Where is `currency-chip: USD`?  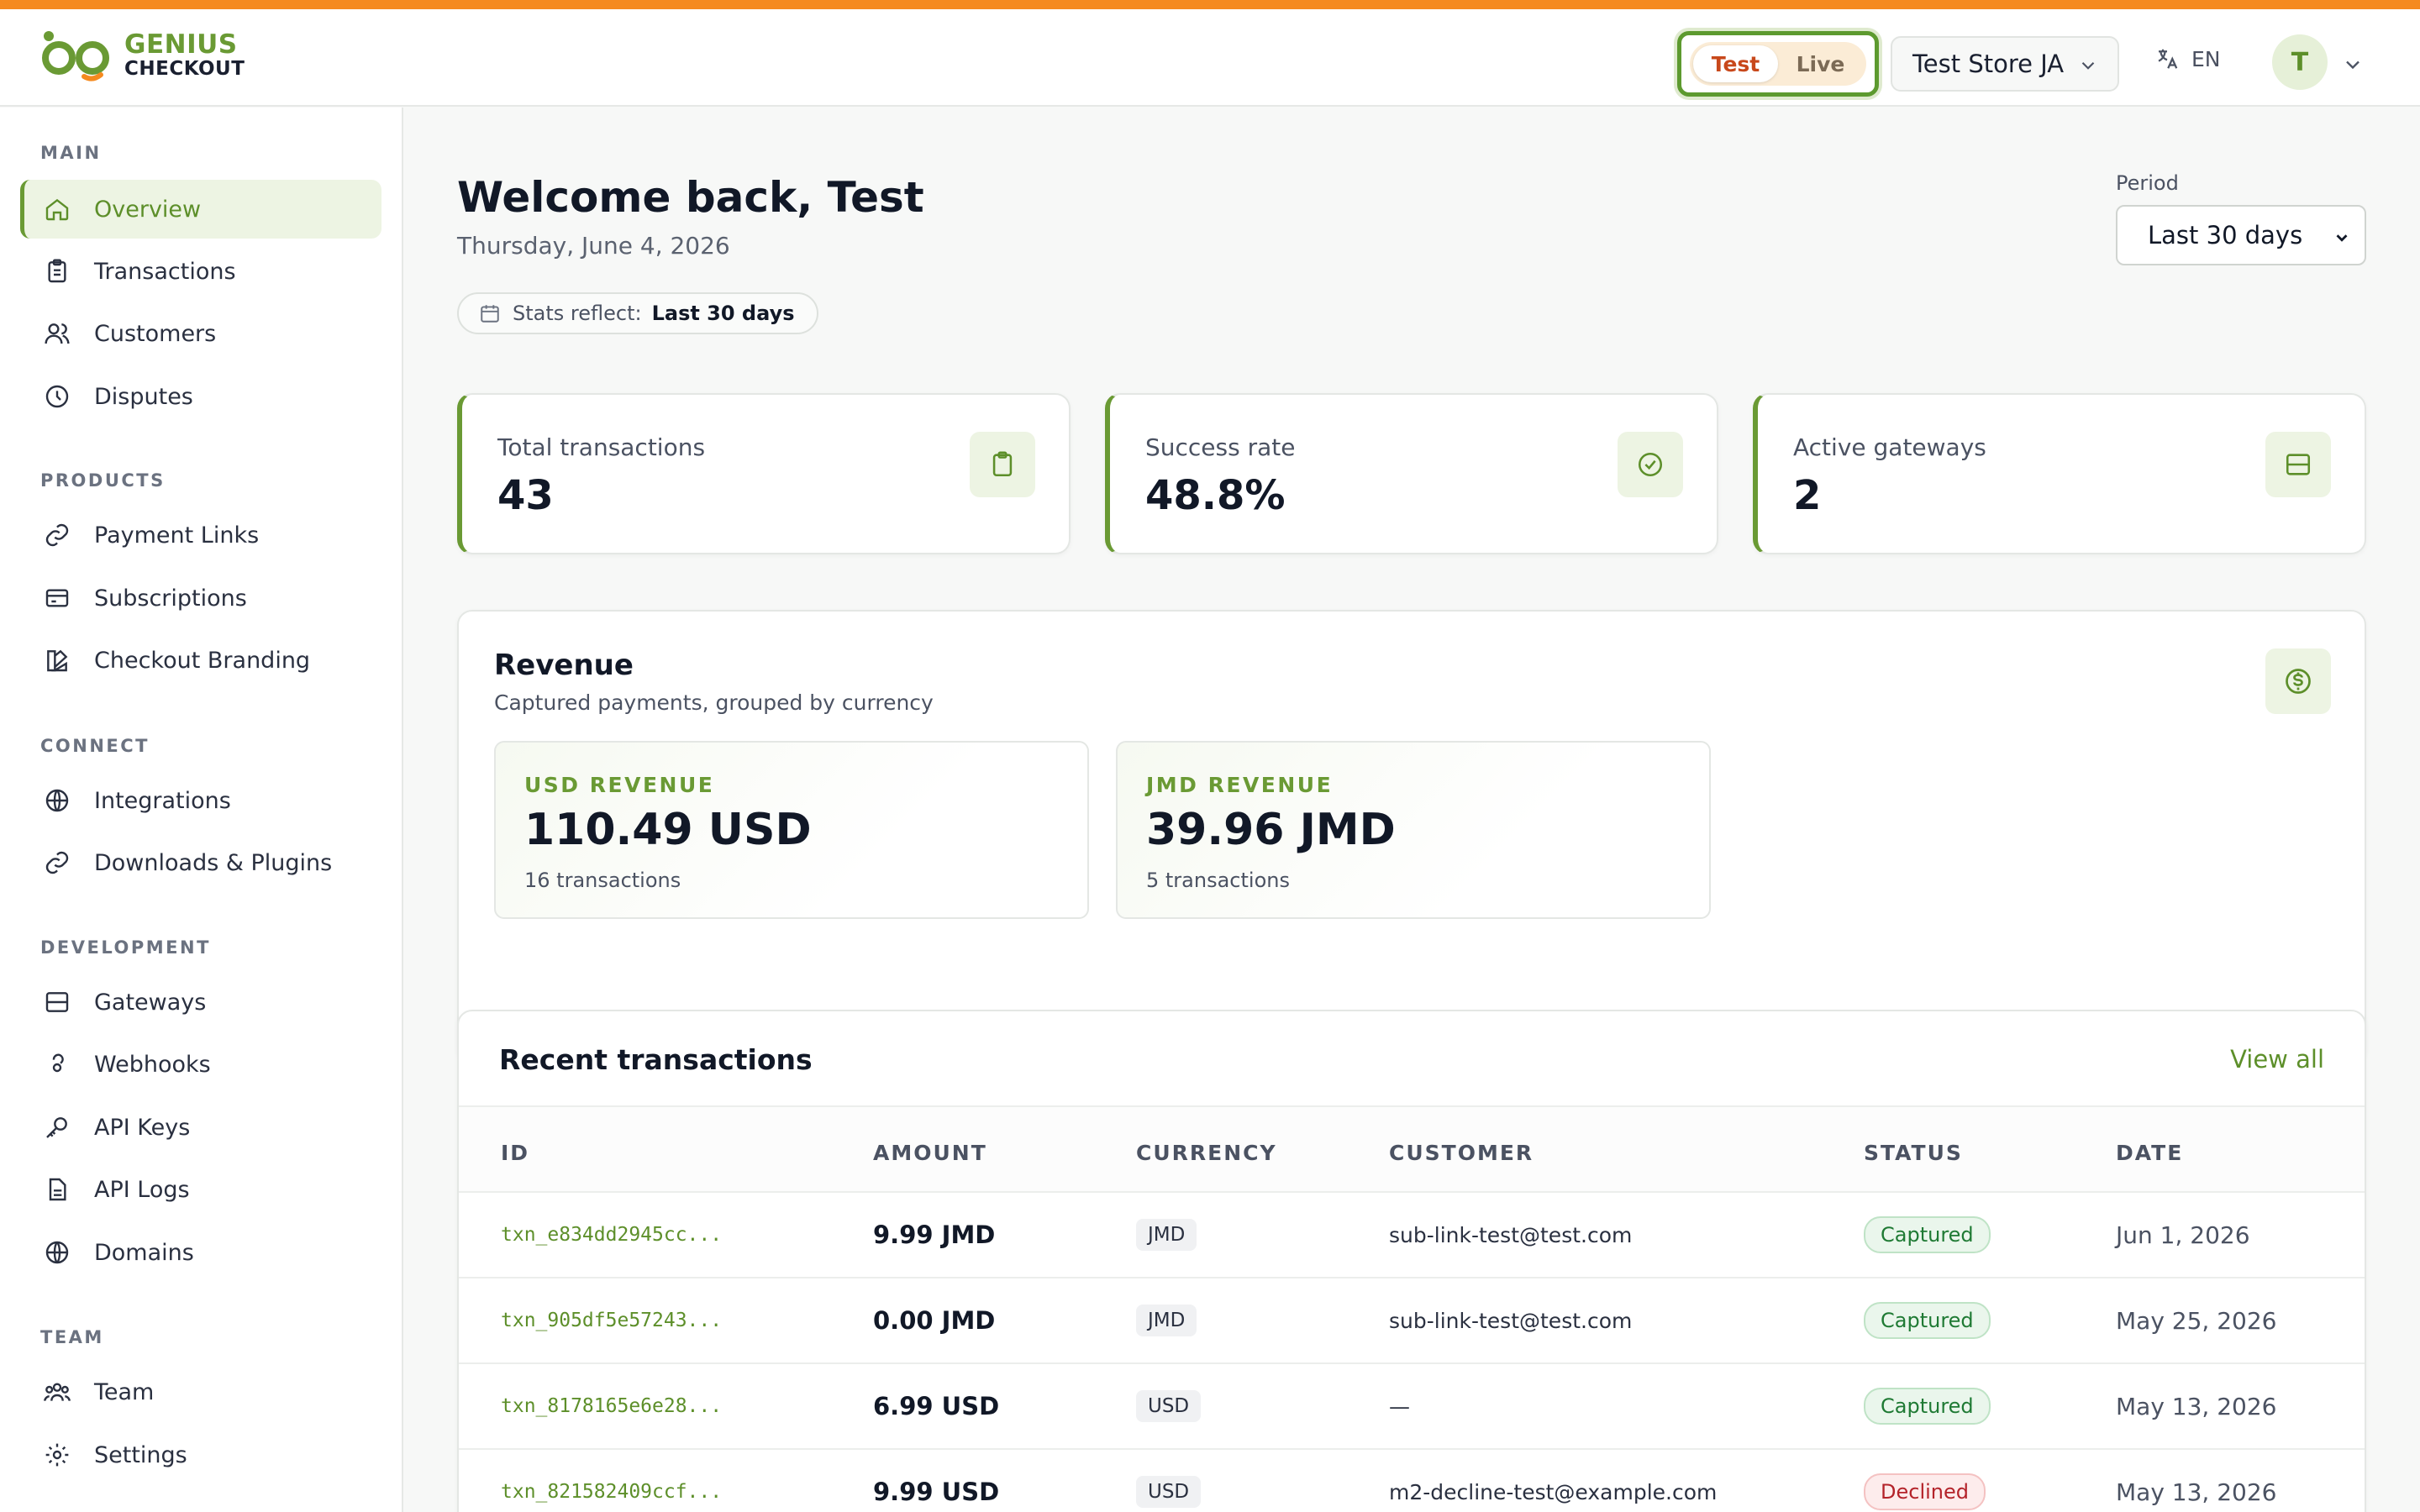
currency-chip: USD is located at coordinates (1169, 1492).